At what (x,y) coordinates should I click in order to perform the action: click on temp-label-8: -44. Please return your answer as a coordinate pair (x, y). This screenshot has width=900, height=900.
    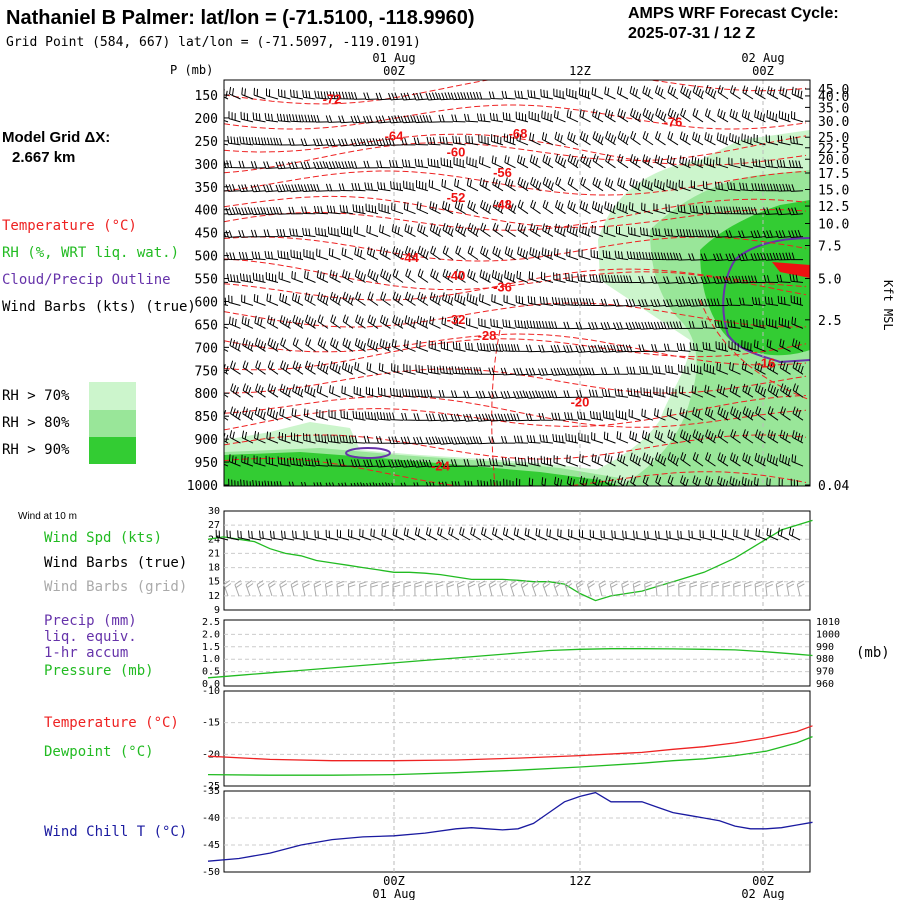
    Looking at the image, I should click on (410, 257).